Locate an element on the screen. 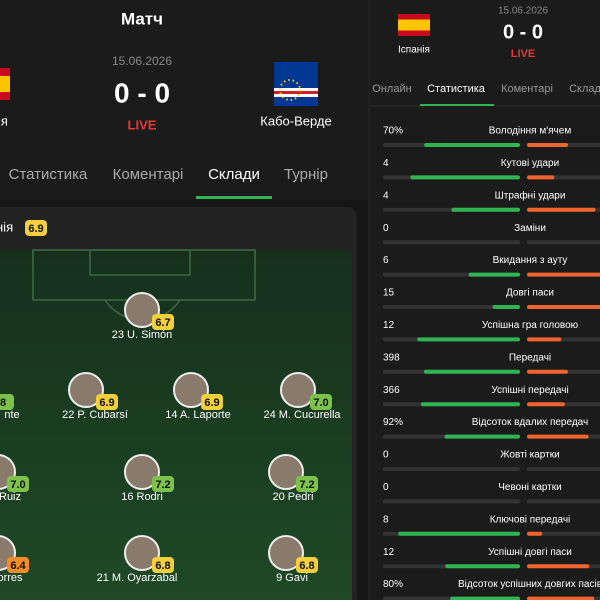 Image resolution: width=600 pixels, height=600 pixels. stat-home: 70% is located at coordinates (393, 131).